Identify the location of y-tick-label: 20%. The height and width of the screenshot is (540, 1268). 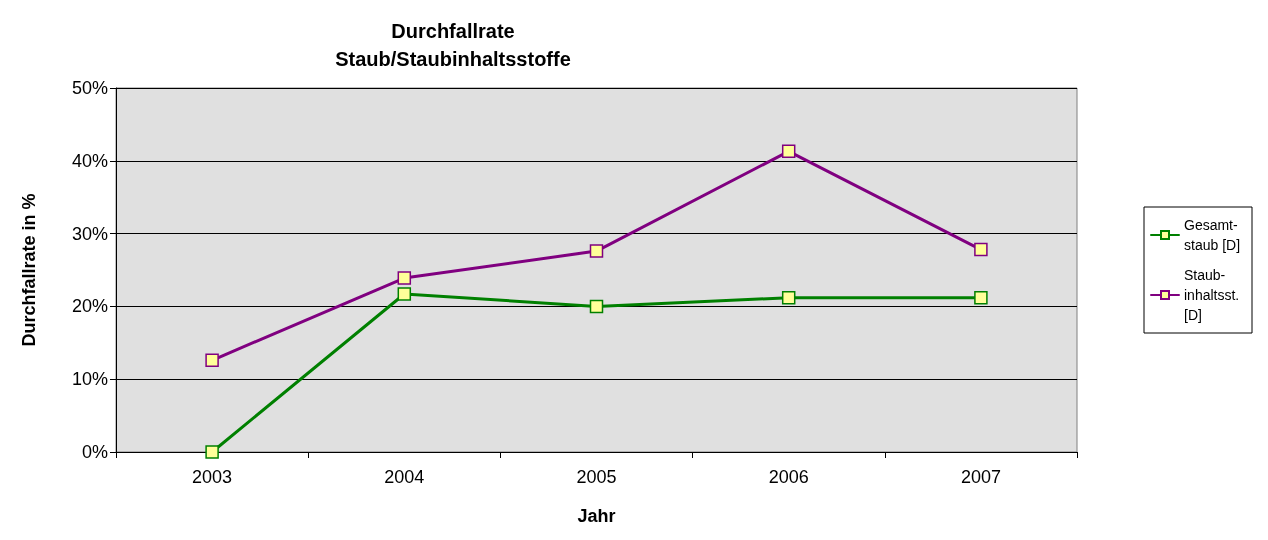
(89, 306).